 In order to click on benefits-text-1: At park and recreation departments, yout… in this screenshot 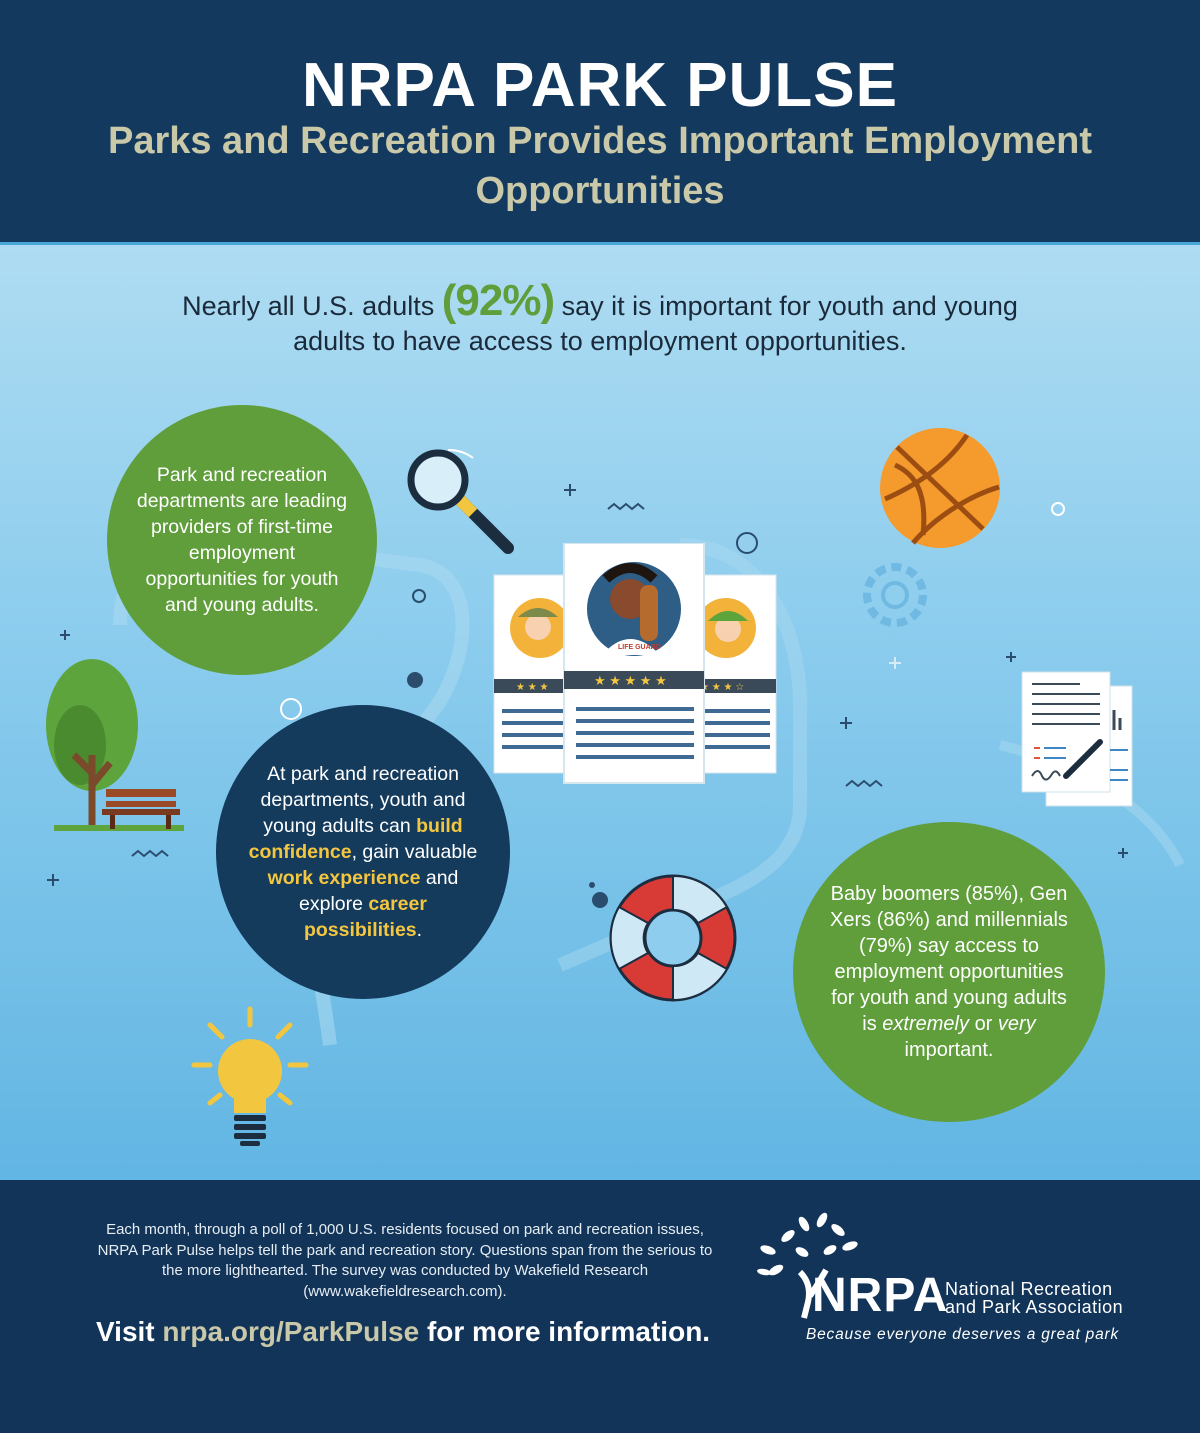, I will do `click(363, 800)`.